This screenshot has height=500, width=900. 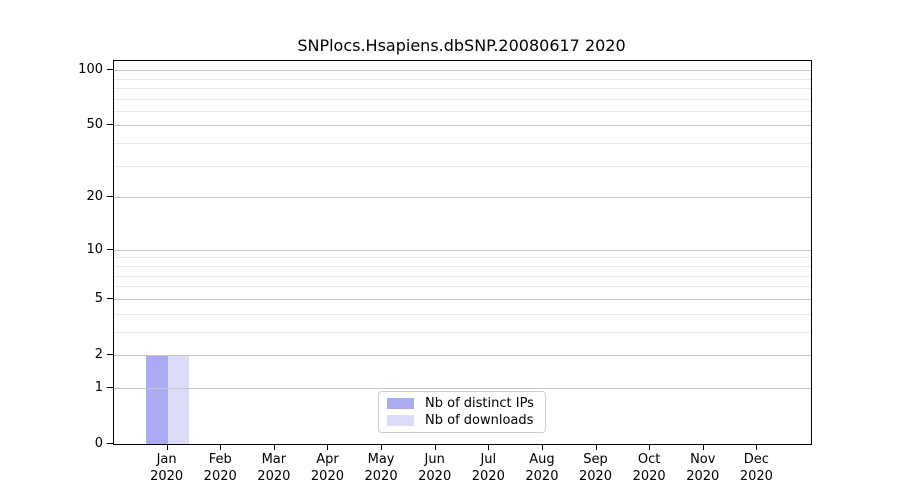 I want to click on y-tick-label-0: 0, so click(x=98, y=443).